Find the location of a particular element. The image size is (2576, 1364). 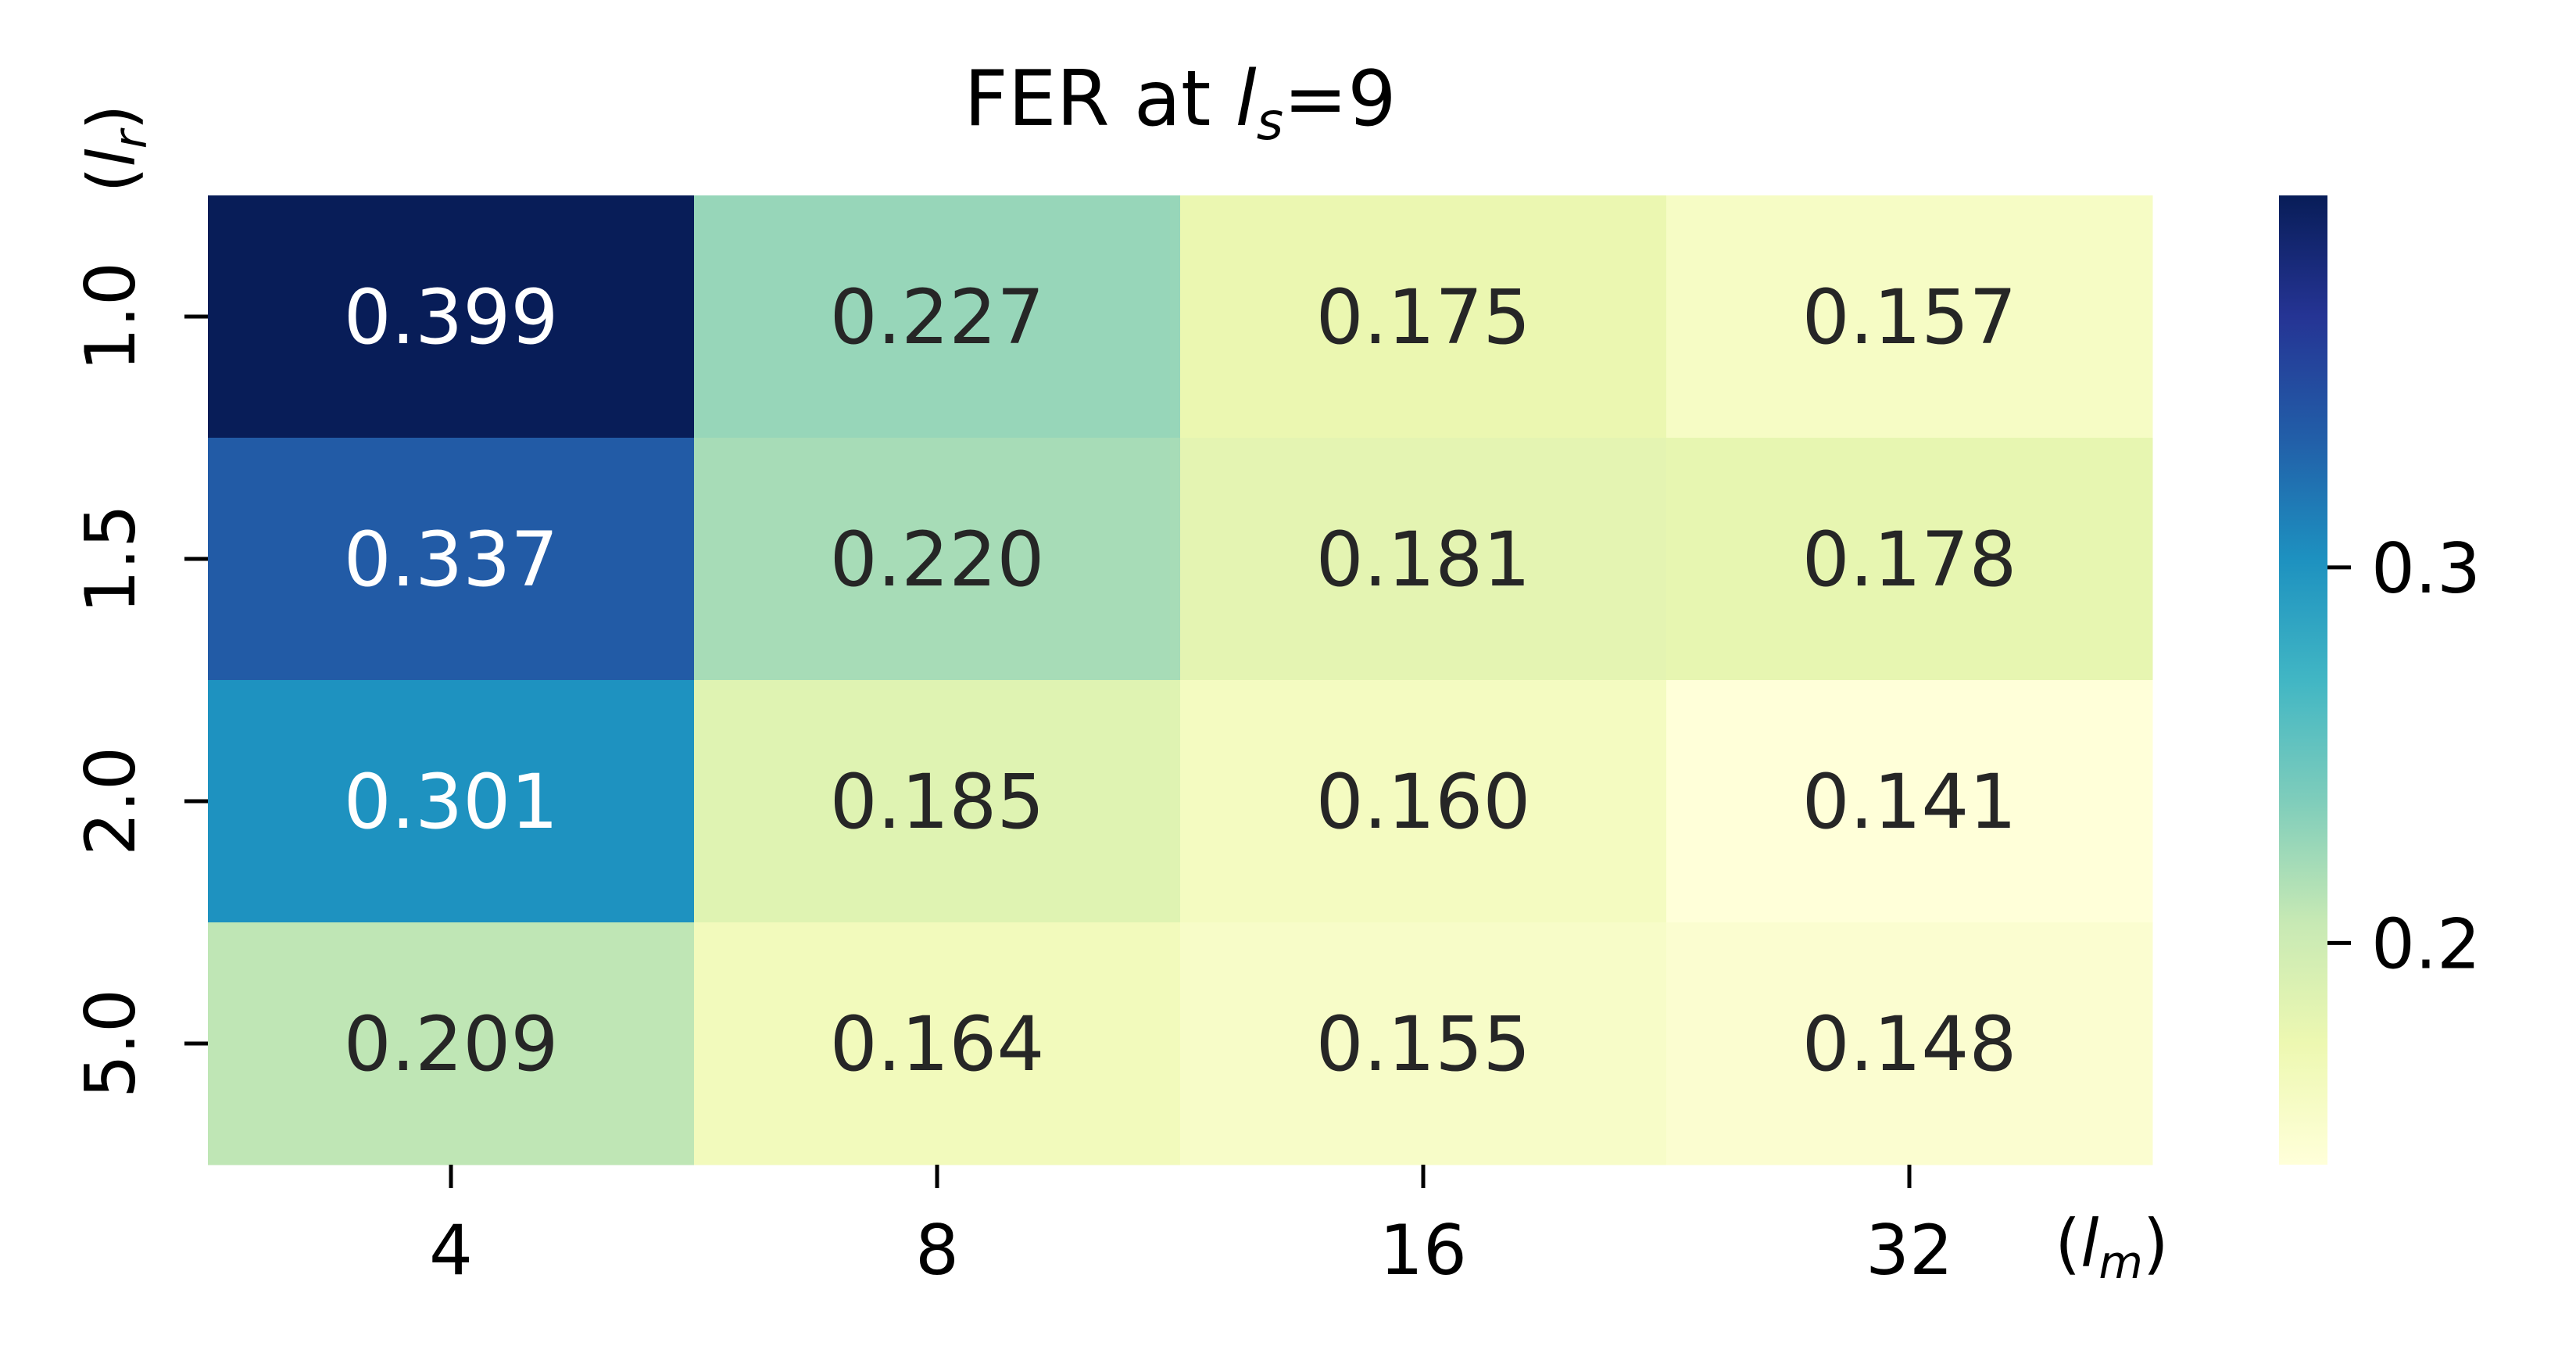

cell-value-label: 0.209 is located at coordinates (451, 1044).